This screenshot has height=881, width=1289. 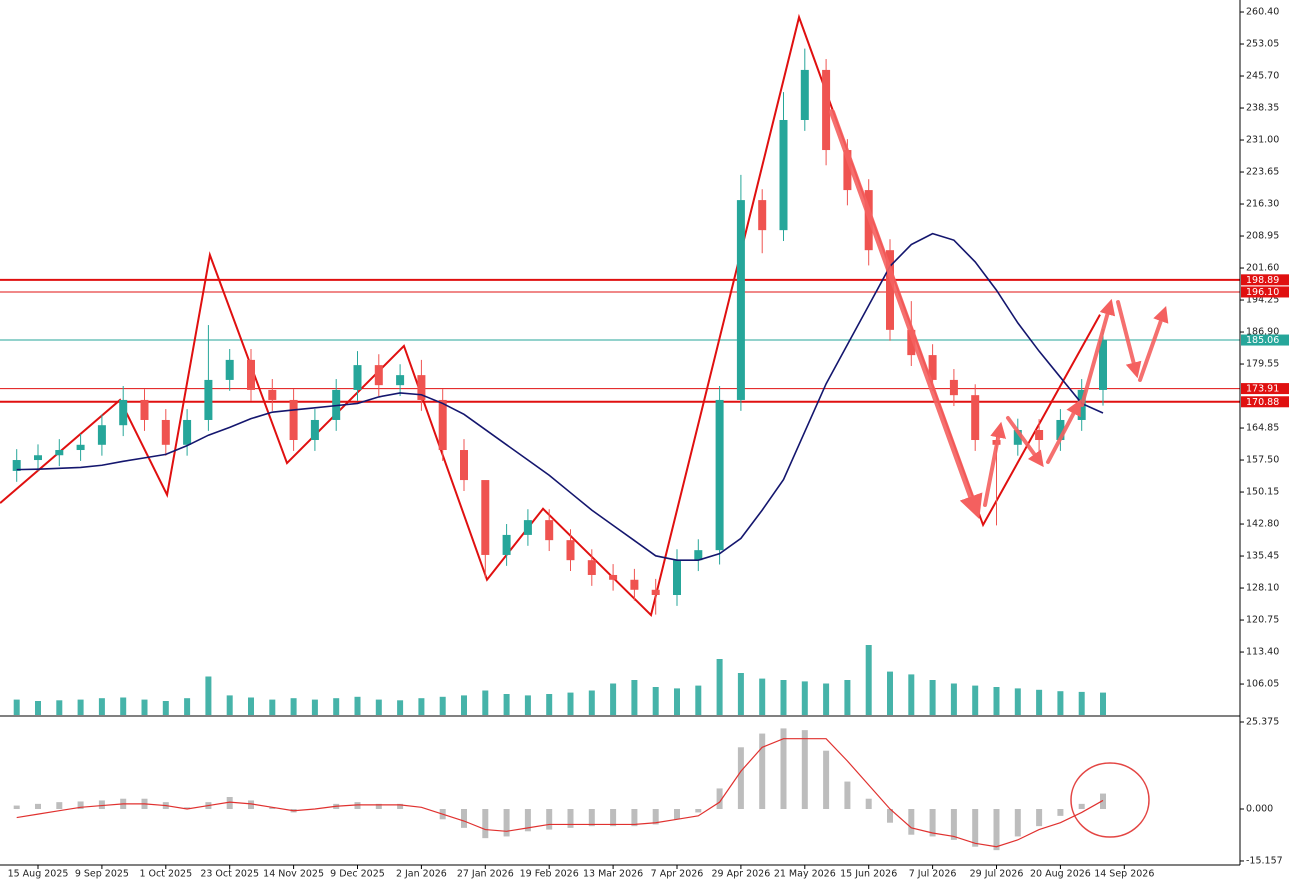 What do you see at coordinates (1262, 364) in the screenshot?
I see `y-tick-label: 179.55` at bounding box center [1262, 364].